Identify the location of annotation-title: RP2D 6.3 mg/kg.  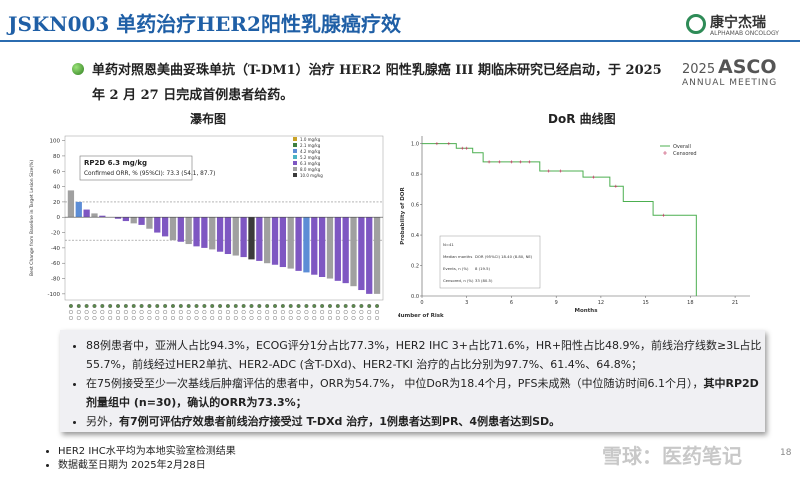
(115, 163).